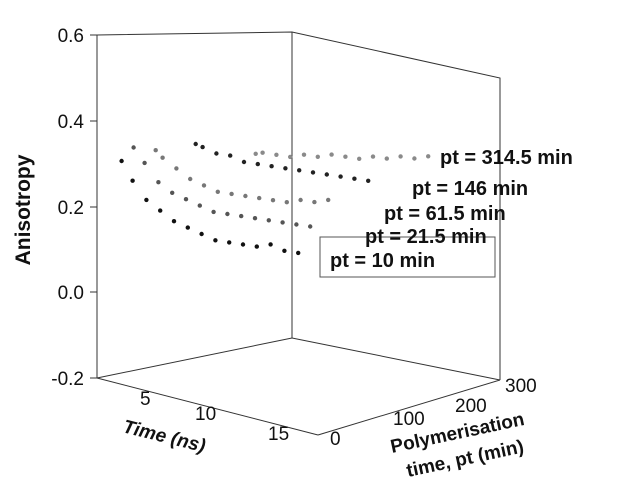  What do you see at coordinates (71, 293) in the screenshot?
I see `y-tick-label: 0.0` at bounding box center [71, 293].